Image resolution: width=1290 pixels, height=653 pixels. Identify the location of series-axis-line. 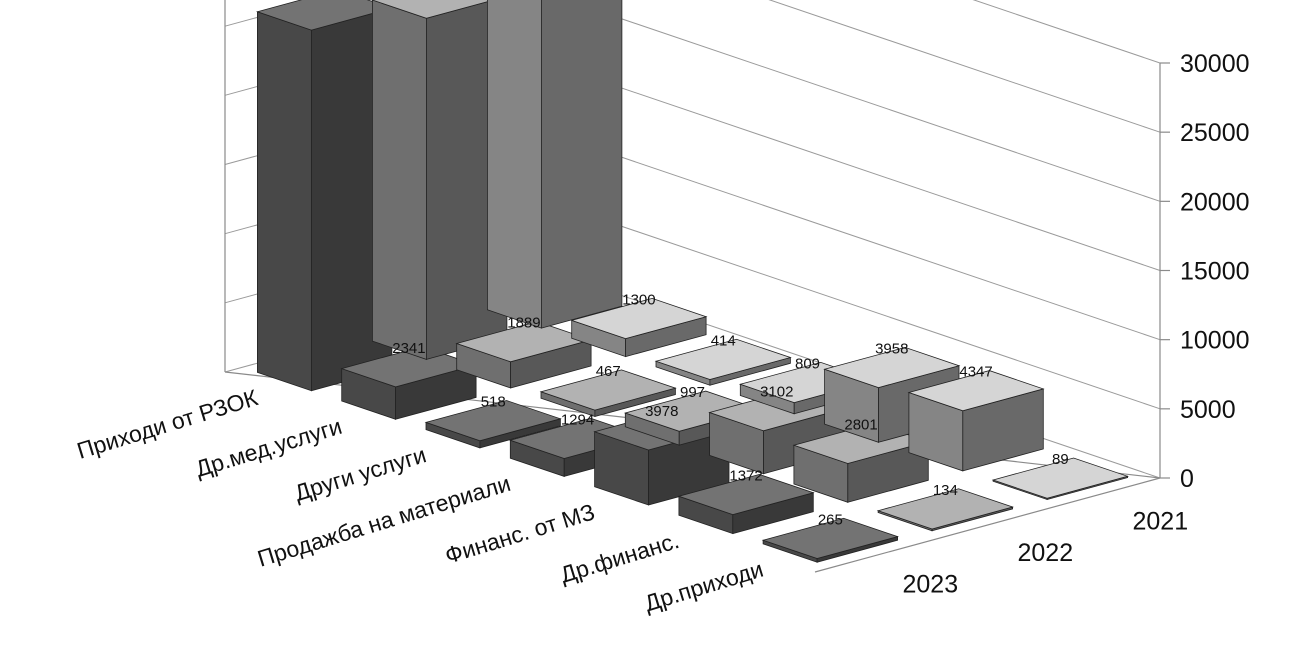
(987, 525).